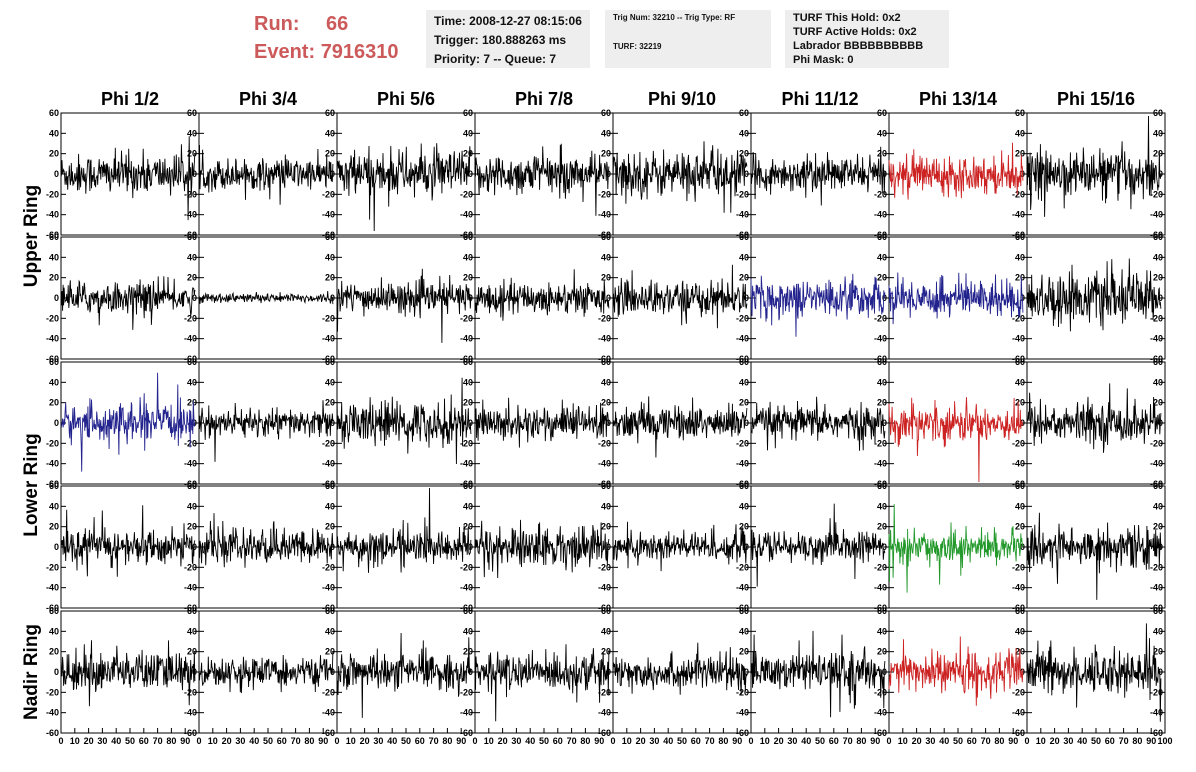 This screenshot has height=772, width=1196. Describe the element at coordinates (336, 741) in the screenshot. I see `x-tick-label: 0` at that location.